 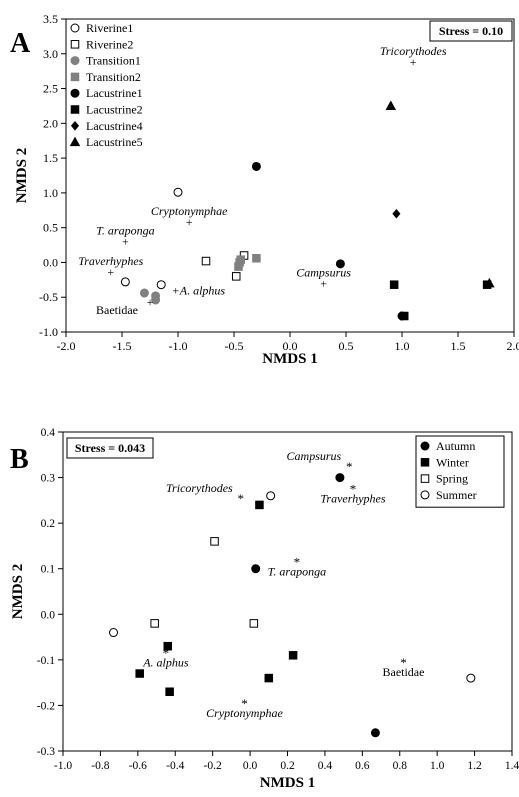 What do you see at coordinates (63, 766) in the screenshot?
I see `x-tick-label: -1.0` at bounding box center [63, 766].